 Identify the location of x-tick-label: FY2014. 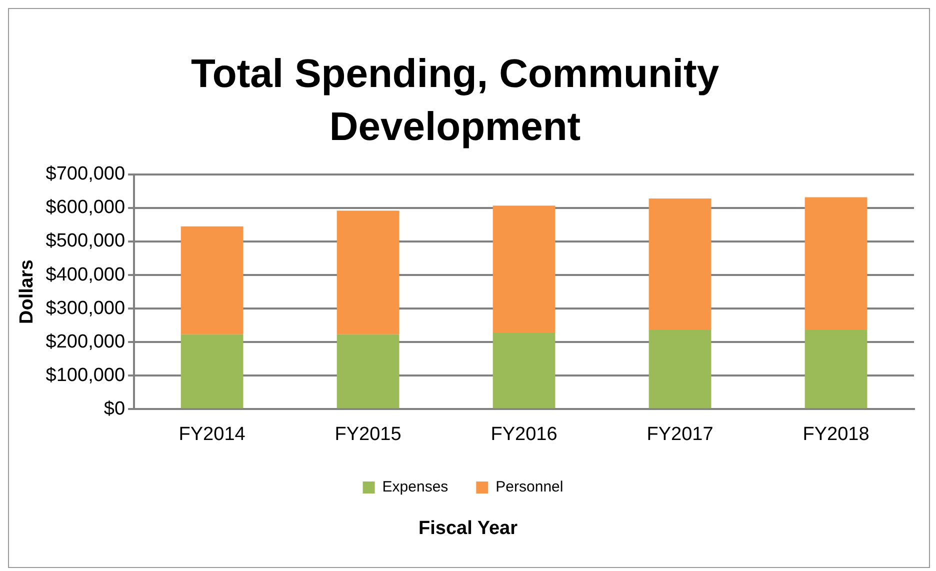
(212, 434).